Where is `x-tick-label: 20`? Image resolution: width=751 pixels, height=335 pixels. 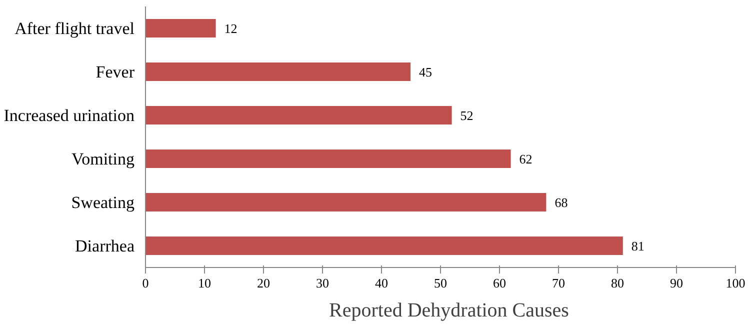 x-tick-label: 20 is located at coordinates (263, 283).